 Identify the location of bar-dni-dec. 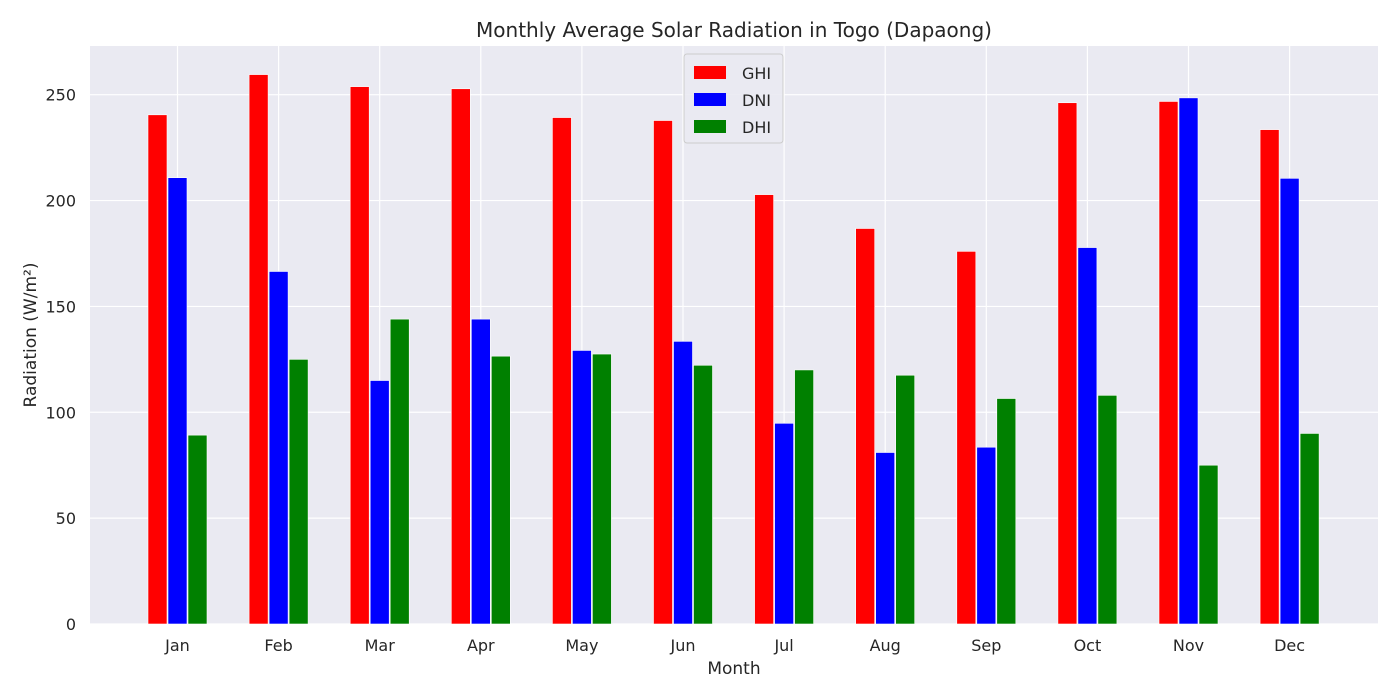
(1289, 401).